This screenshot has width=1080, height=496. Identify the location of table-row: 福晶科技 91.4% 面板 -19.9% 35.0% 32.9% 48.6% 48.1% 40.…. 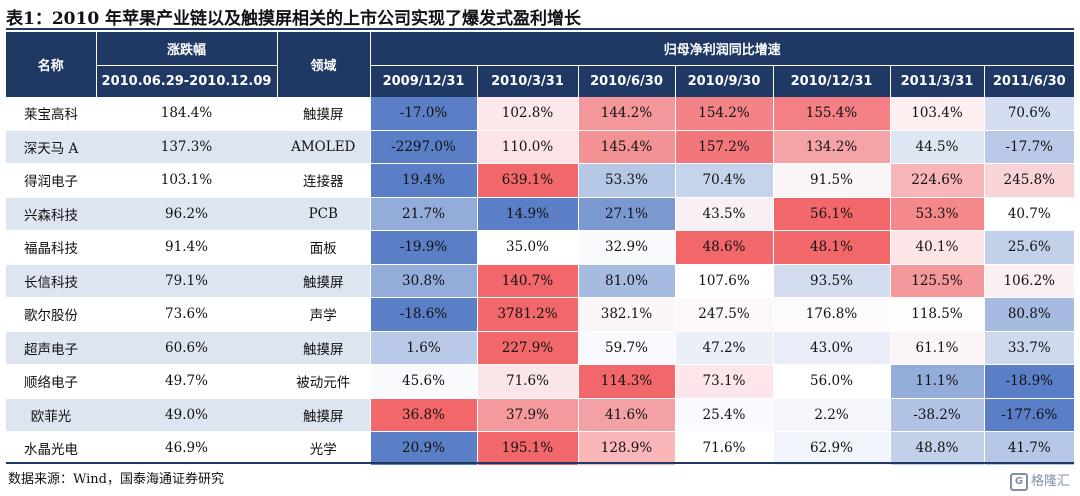
(540, 247).